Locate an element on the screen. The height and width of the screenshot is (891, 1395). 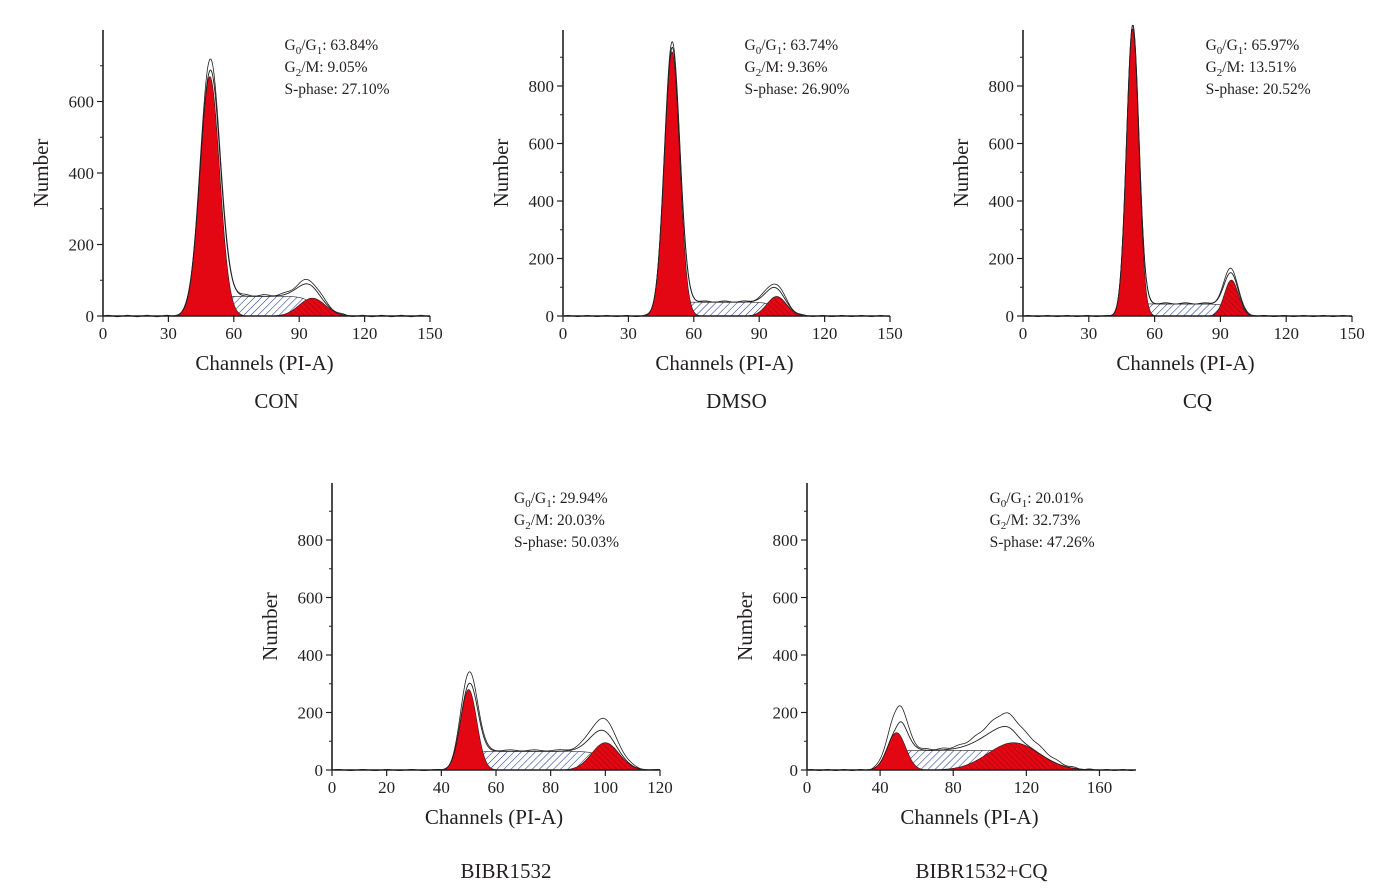
x-tick-label: 100 is located at coordinates (606, 787).